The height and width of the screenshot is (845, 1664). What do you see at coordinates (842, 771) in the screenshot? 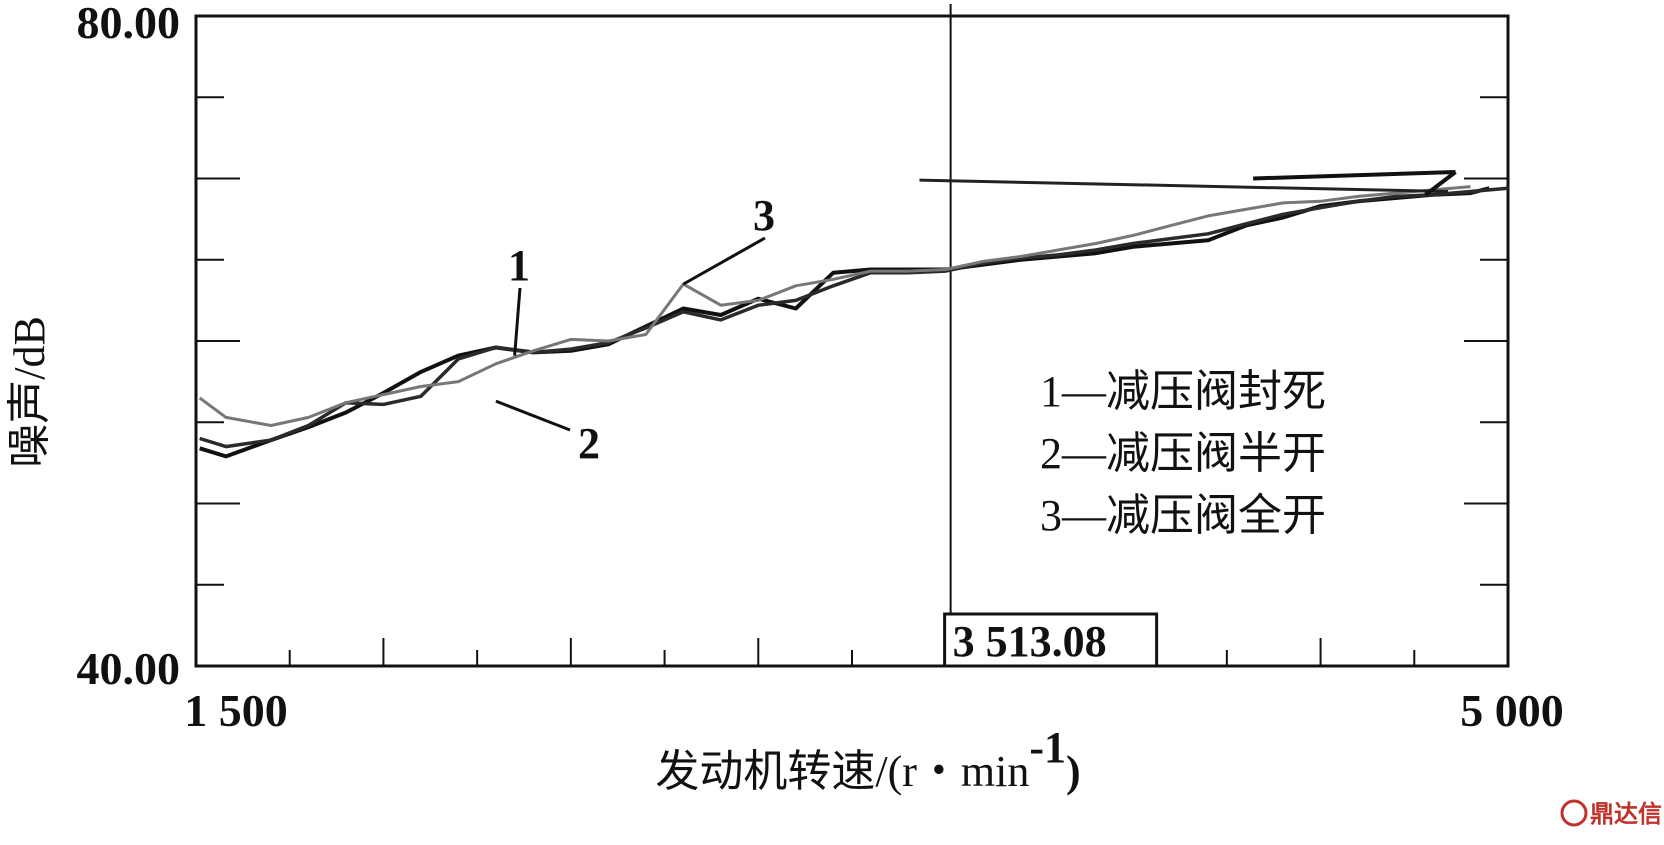
I see `x-axis-title-text: 发动机转速/(r・min` at bounding box center [842, 771].